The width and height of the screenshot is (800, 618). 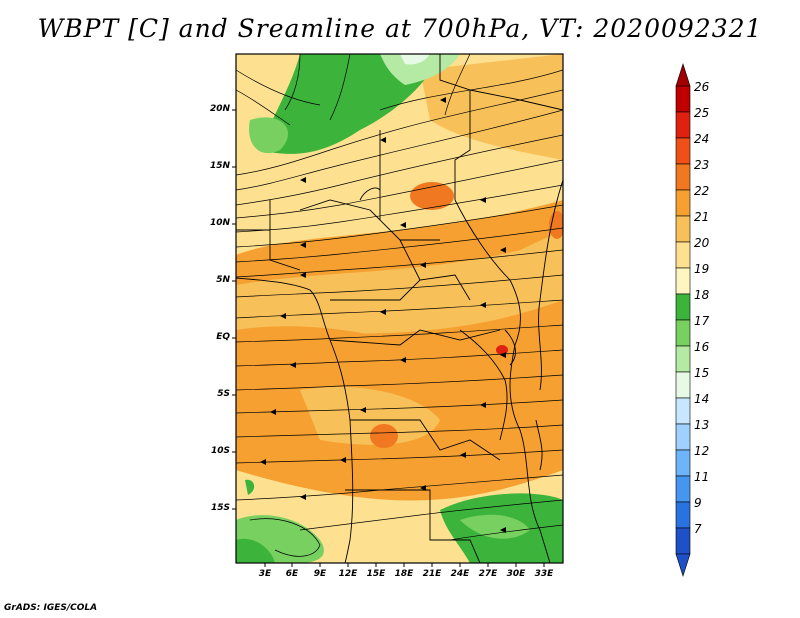 What do you see at coordinates (404, 574) in the screenshot?
I see `lon-label: 18E` at bounding box center [404, 574].